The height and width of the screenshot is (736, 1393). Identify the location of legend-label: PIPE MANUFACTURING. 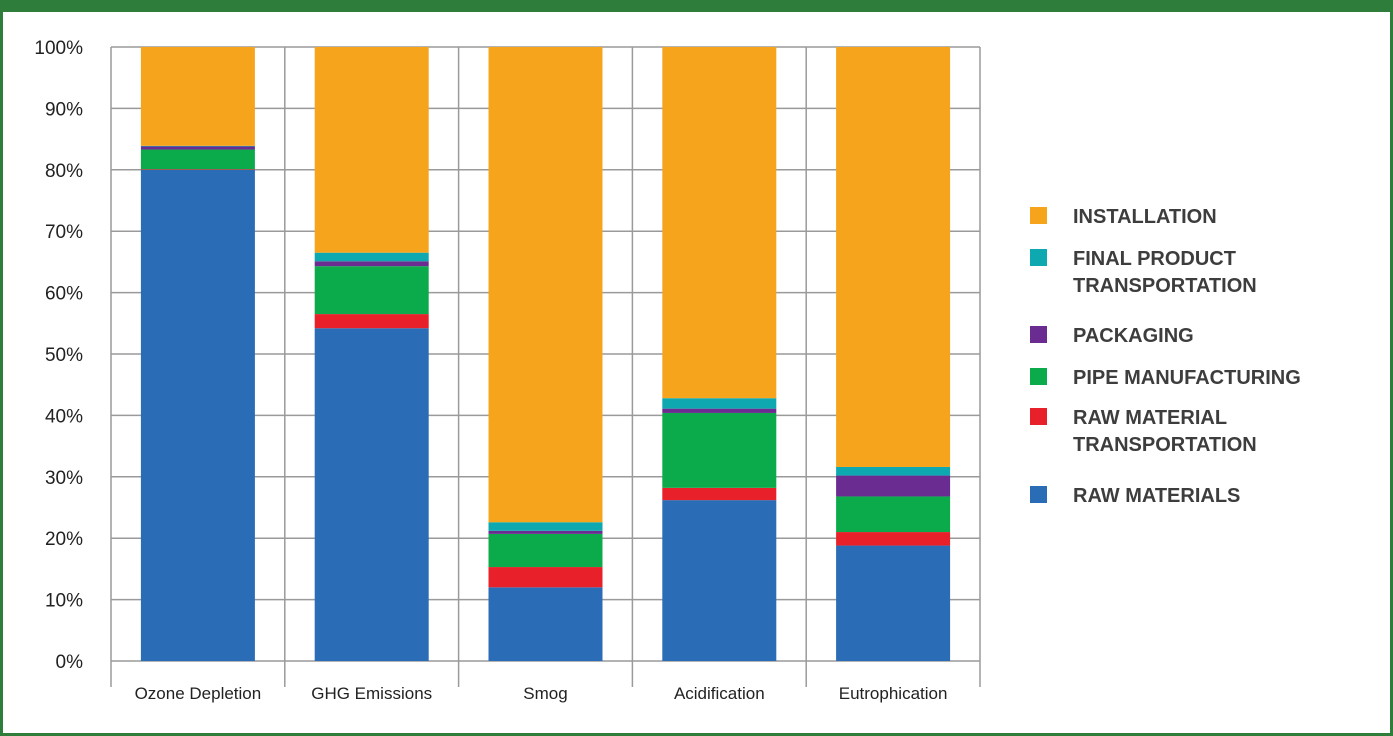
(1187, 378).